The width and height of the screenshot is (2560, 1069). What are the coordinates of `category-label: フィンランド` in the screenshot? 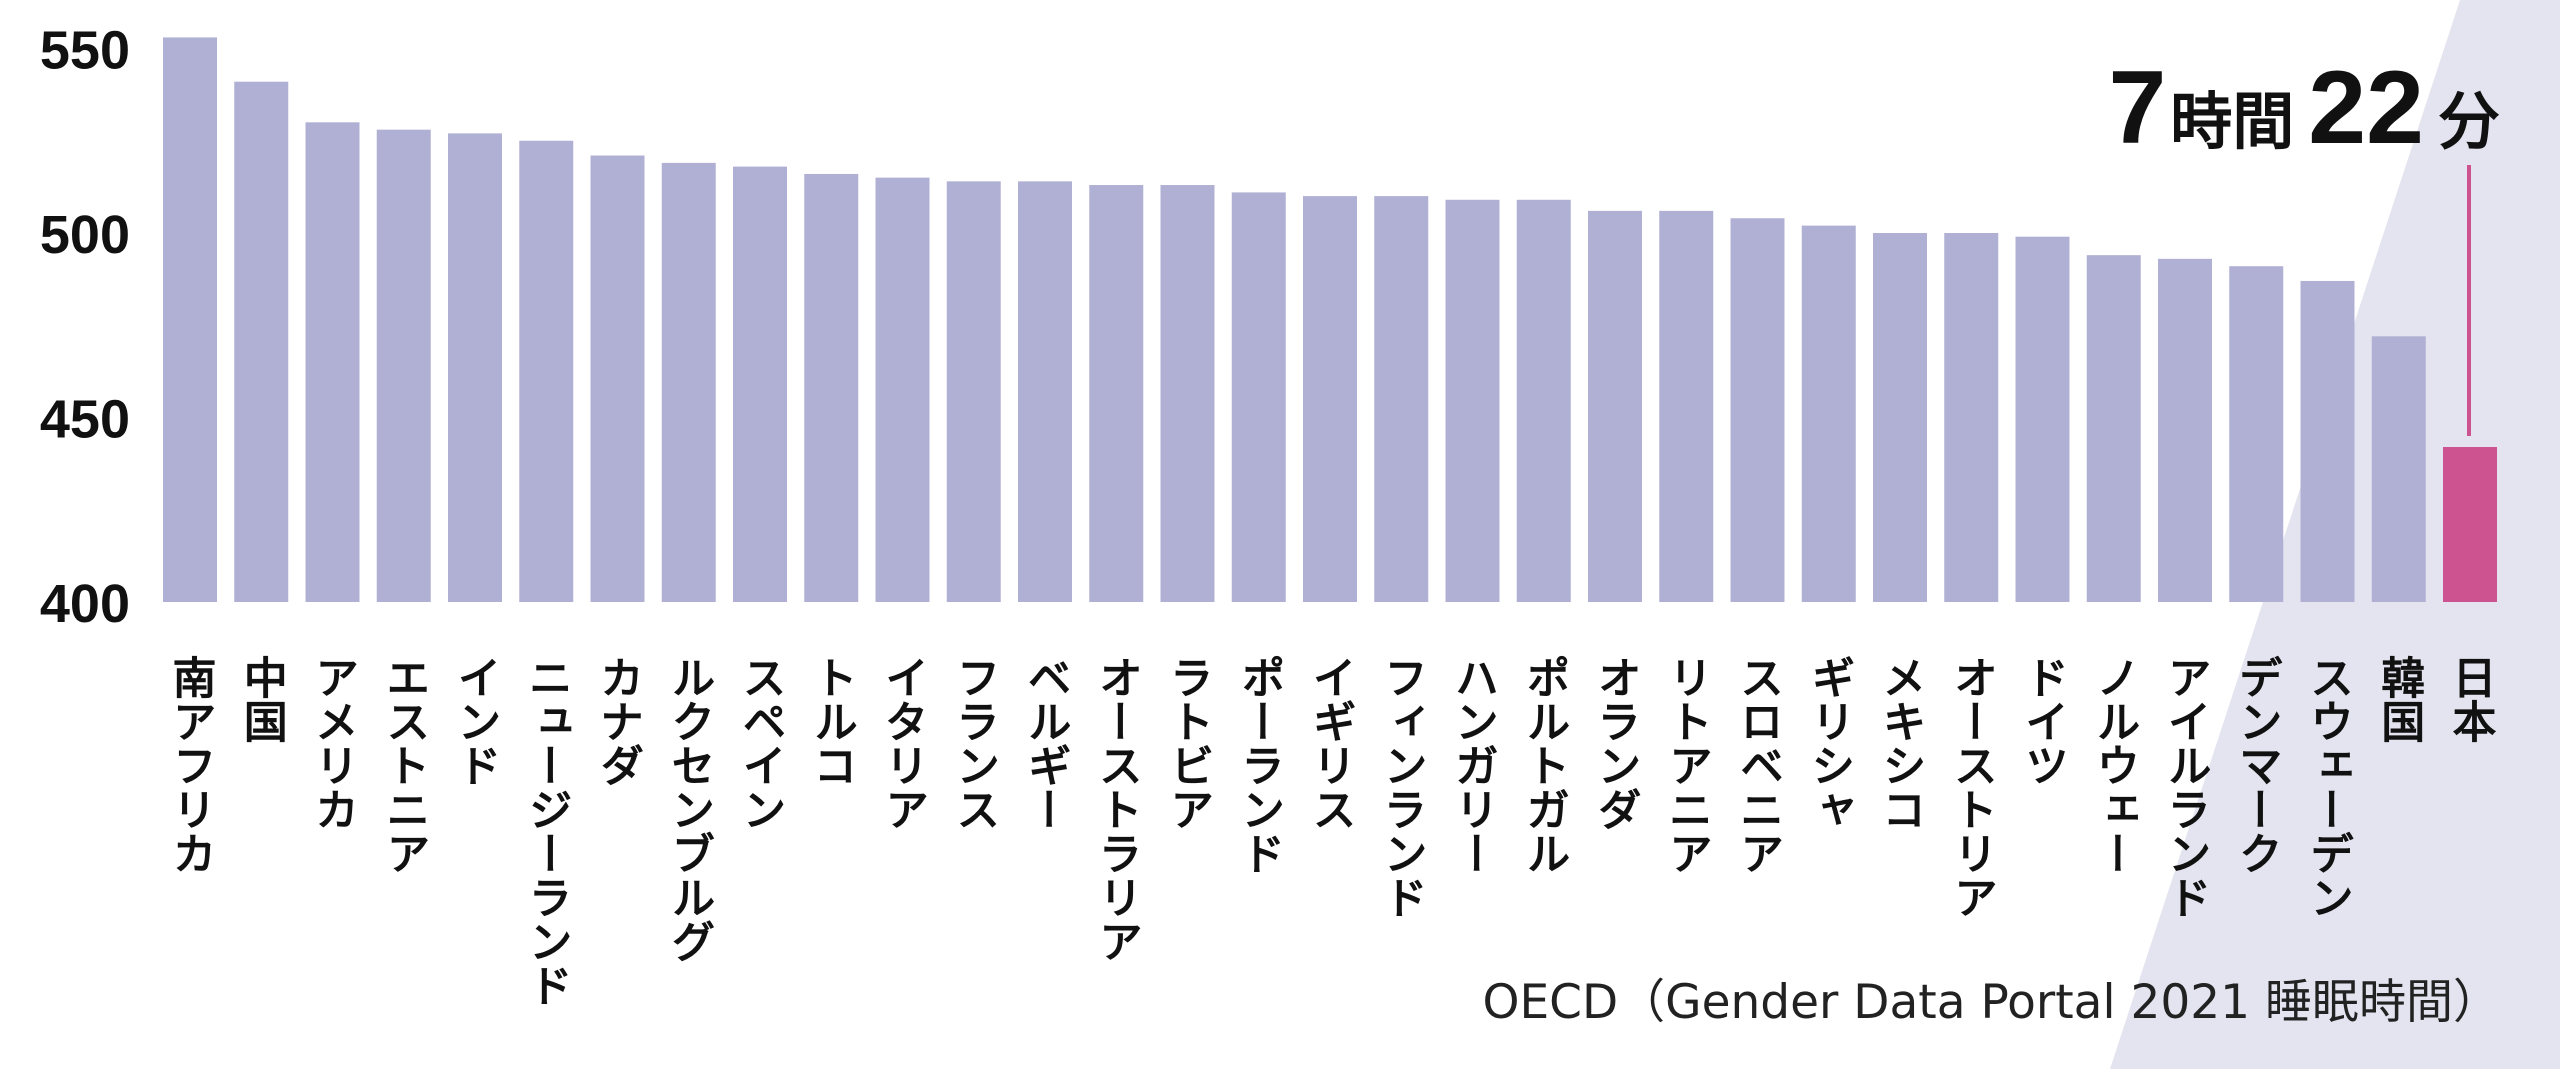 It's located at (1401, 787).